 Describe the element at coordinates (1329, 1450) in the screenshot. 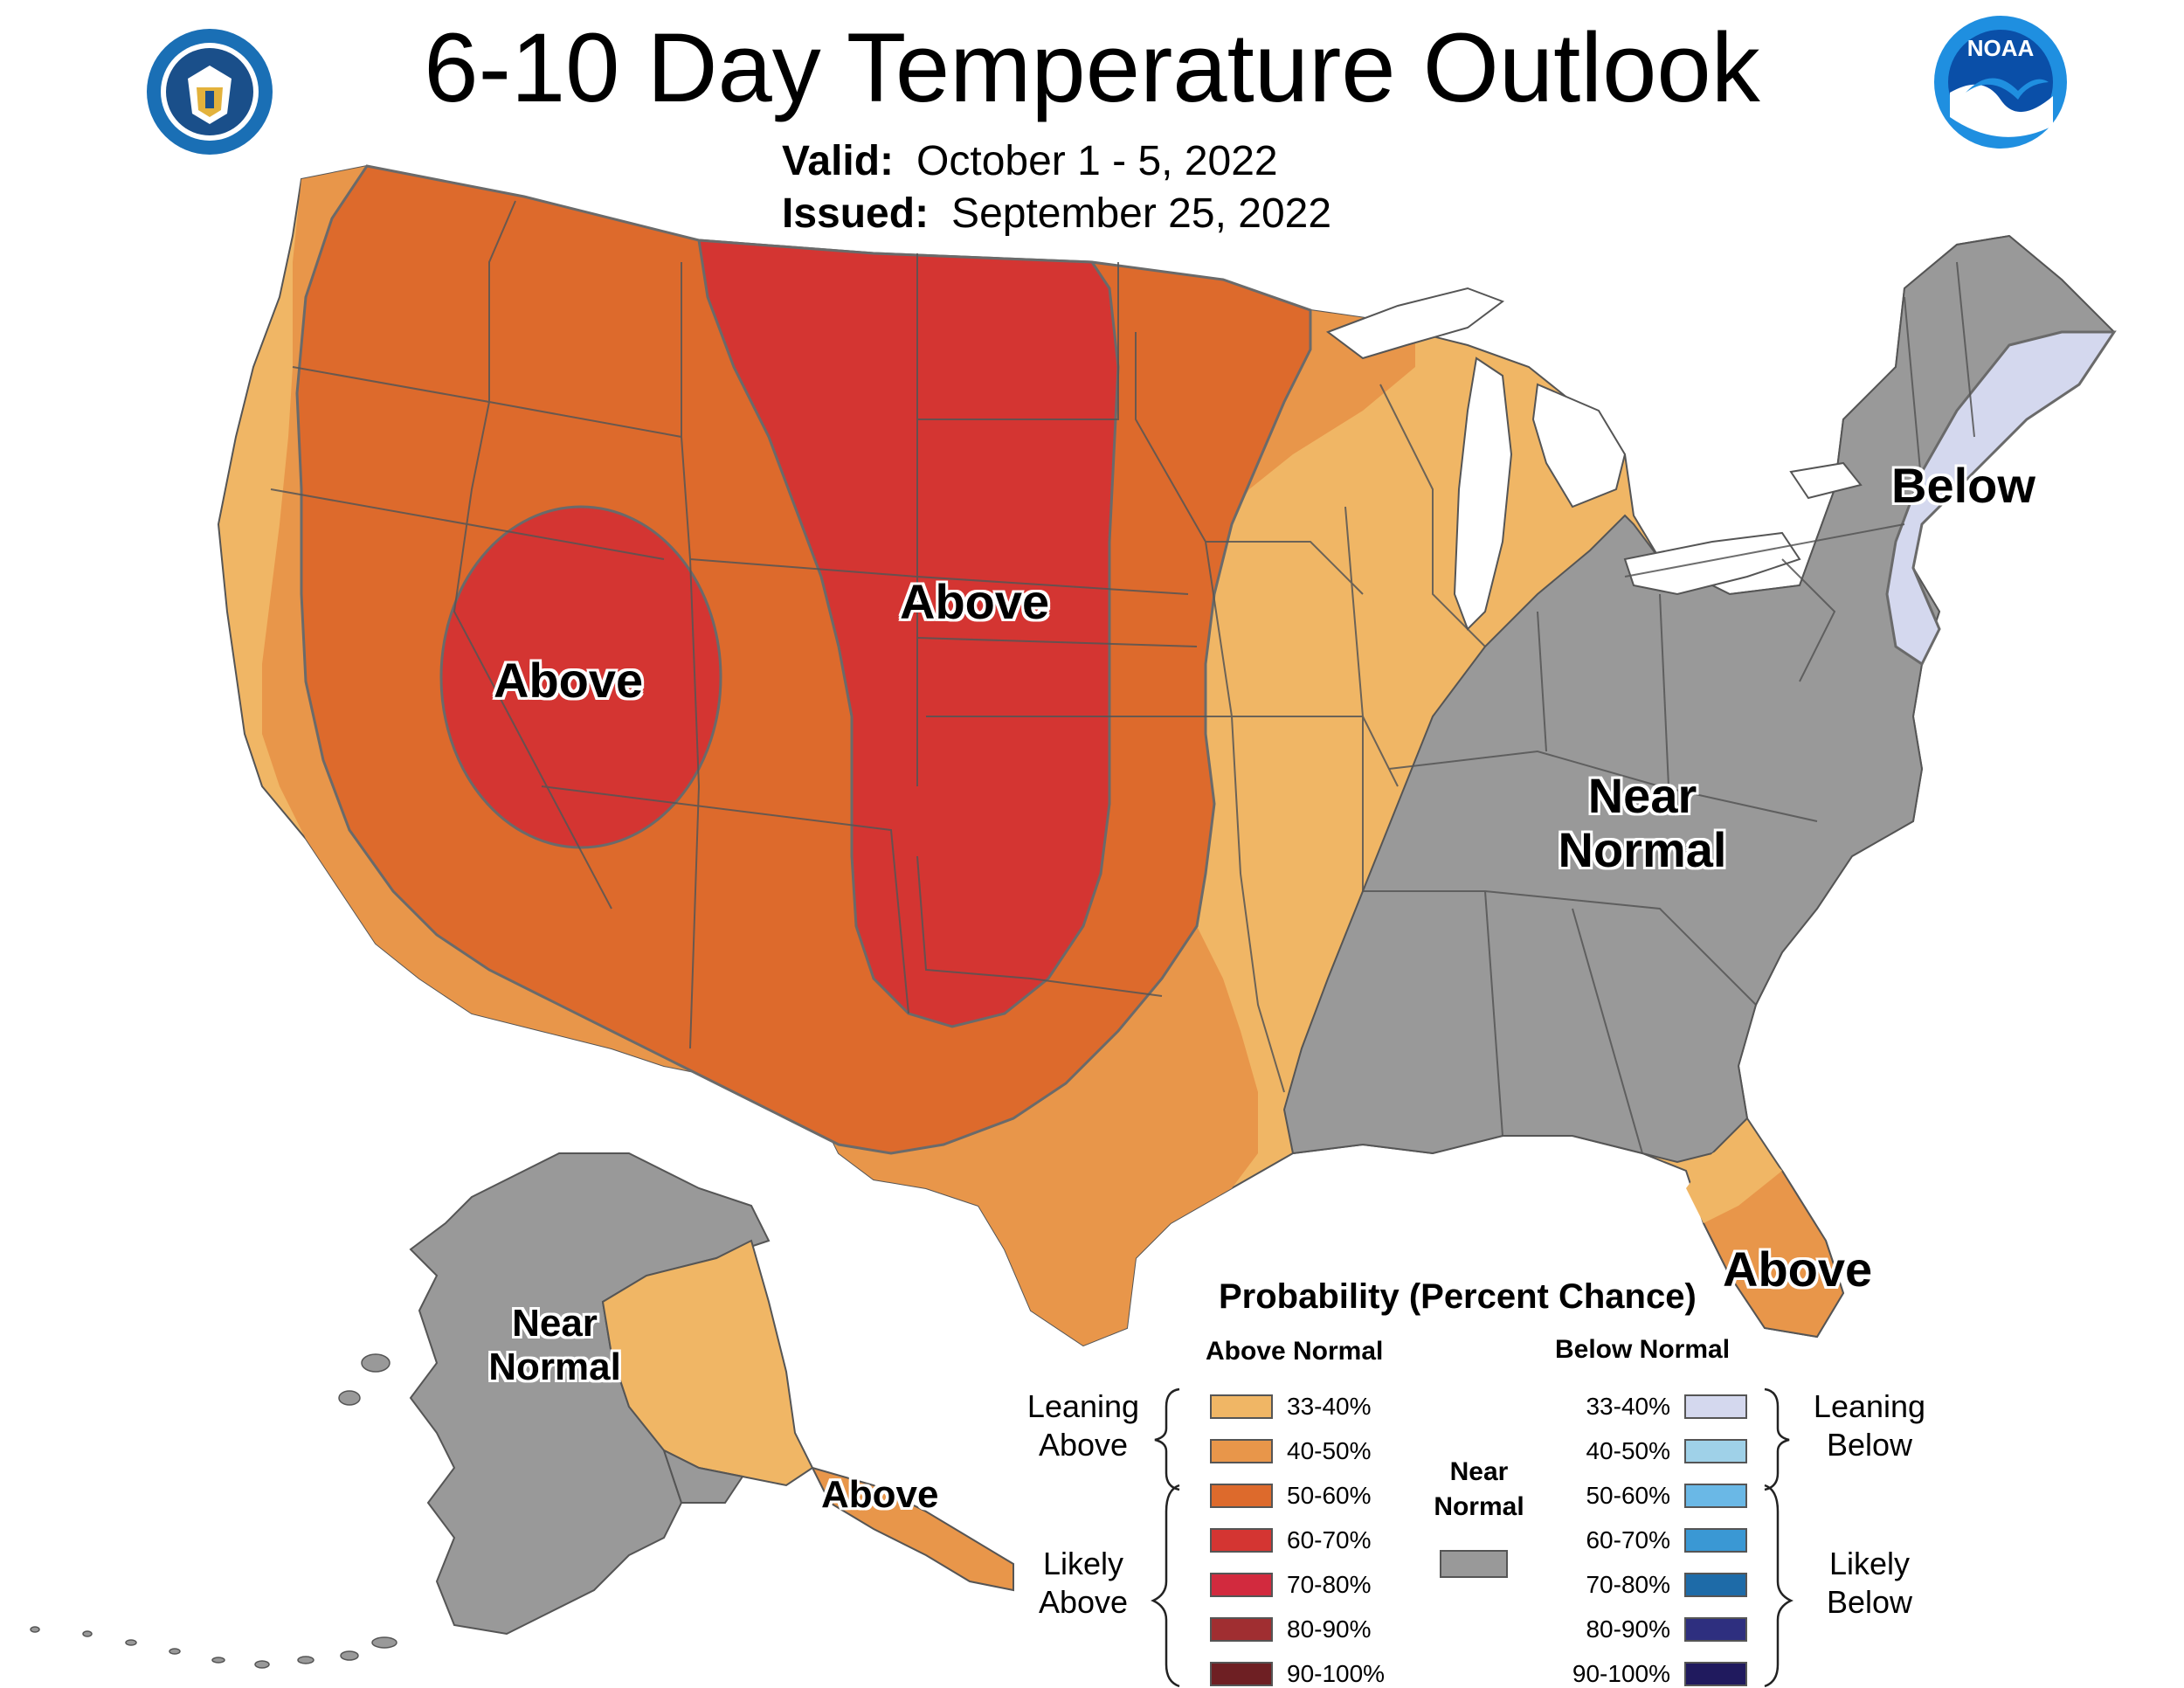

I see `legend-above-percent: 40-50%` at that location.